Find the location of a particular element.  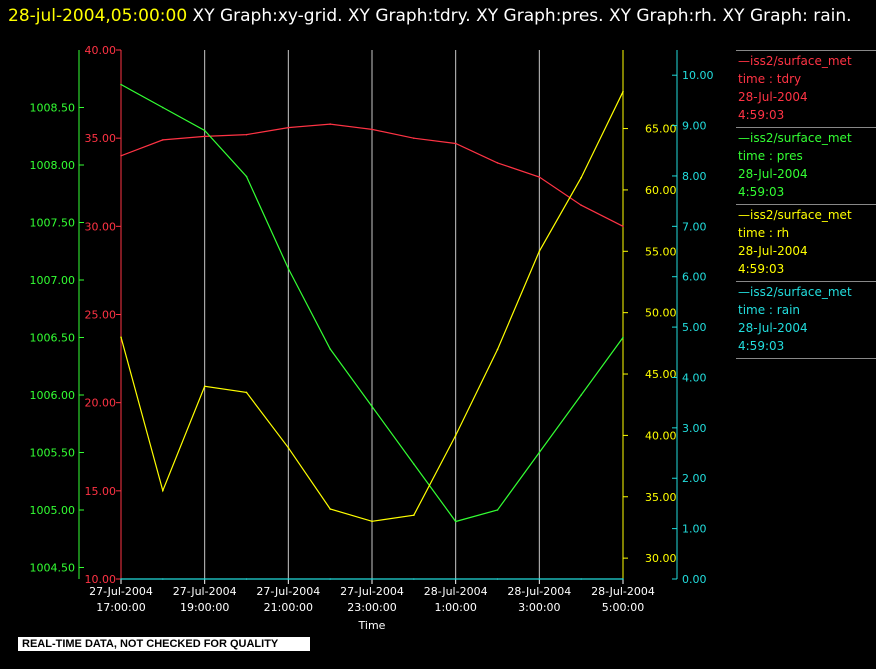

rain-axis-tick-label: 9.00 is located at coordinates (694, 126).